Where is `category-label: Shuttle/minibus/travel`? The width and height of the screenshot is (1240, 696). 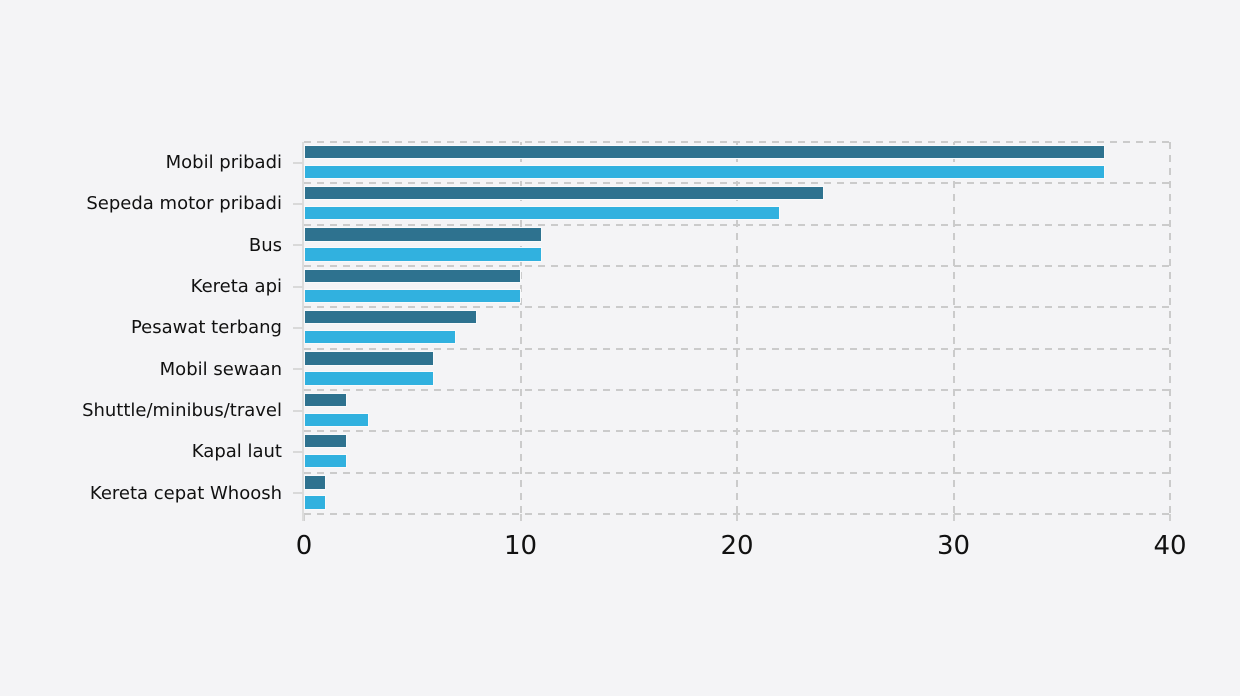
category-label: Shuttle/minibus/travel is located at coordinates (182, 411).